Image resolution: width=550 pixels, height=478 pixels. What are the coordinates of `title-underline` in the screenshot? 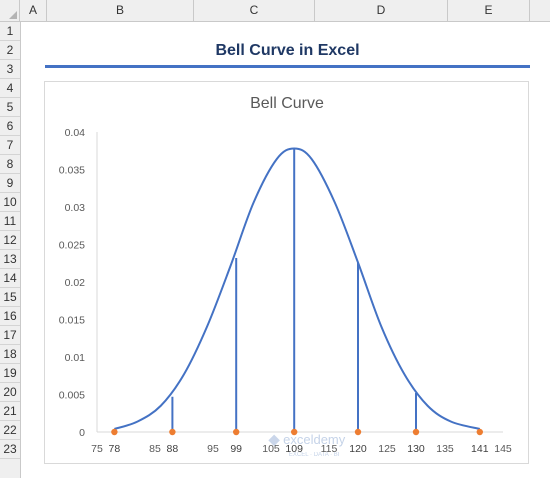 It's located at (287, 66).